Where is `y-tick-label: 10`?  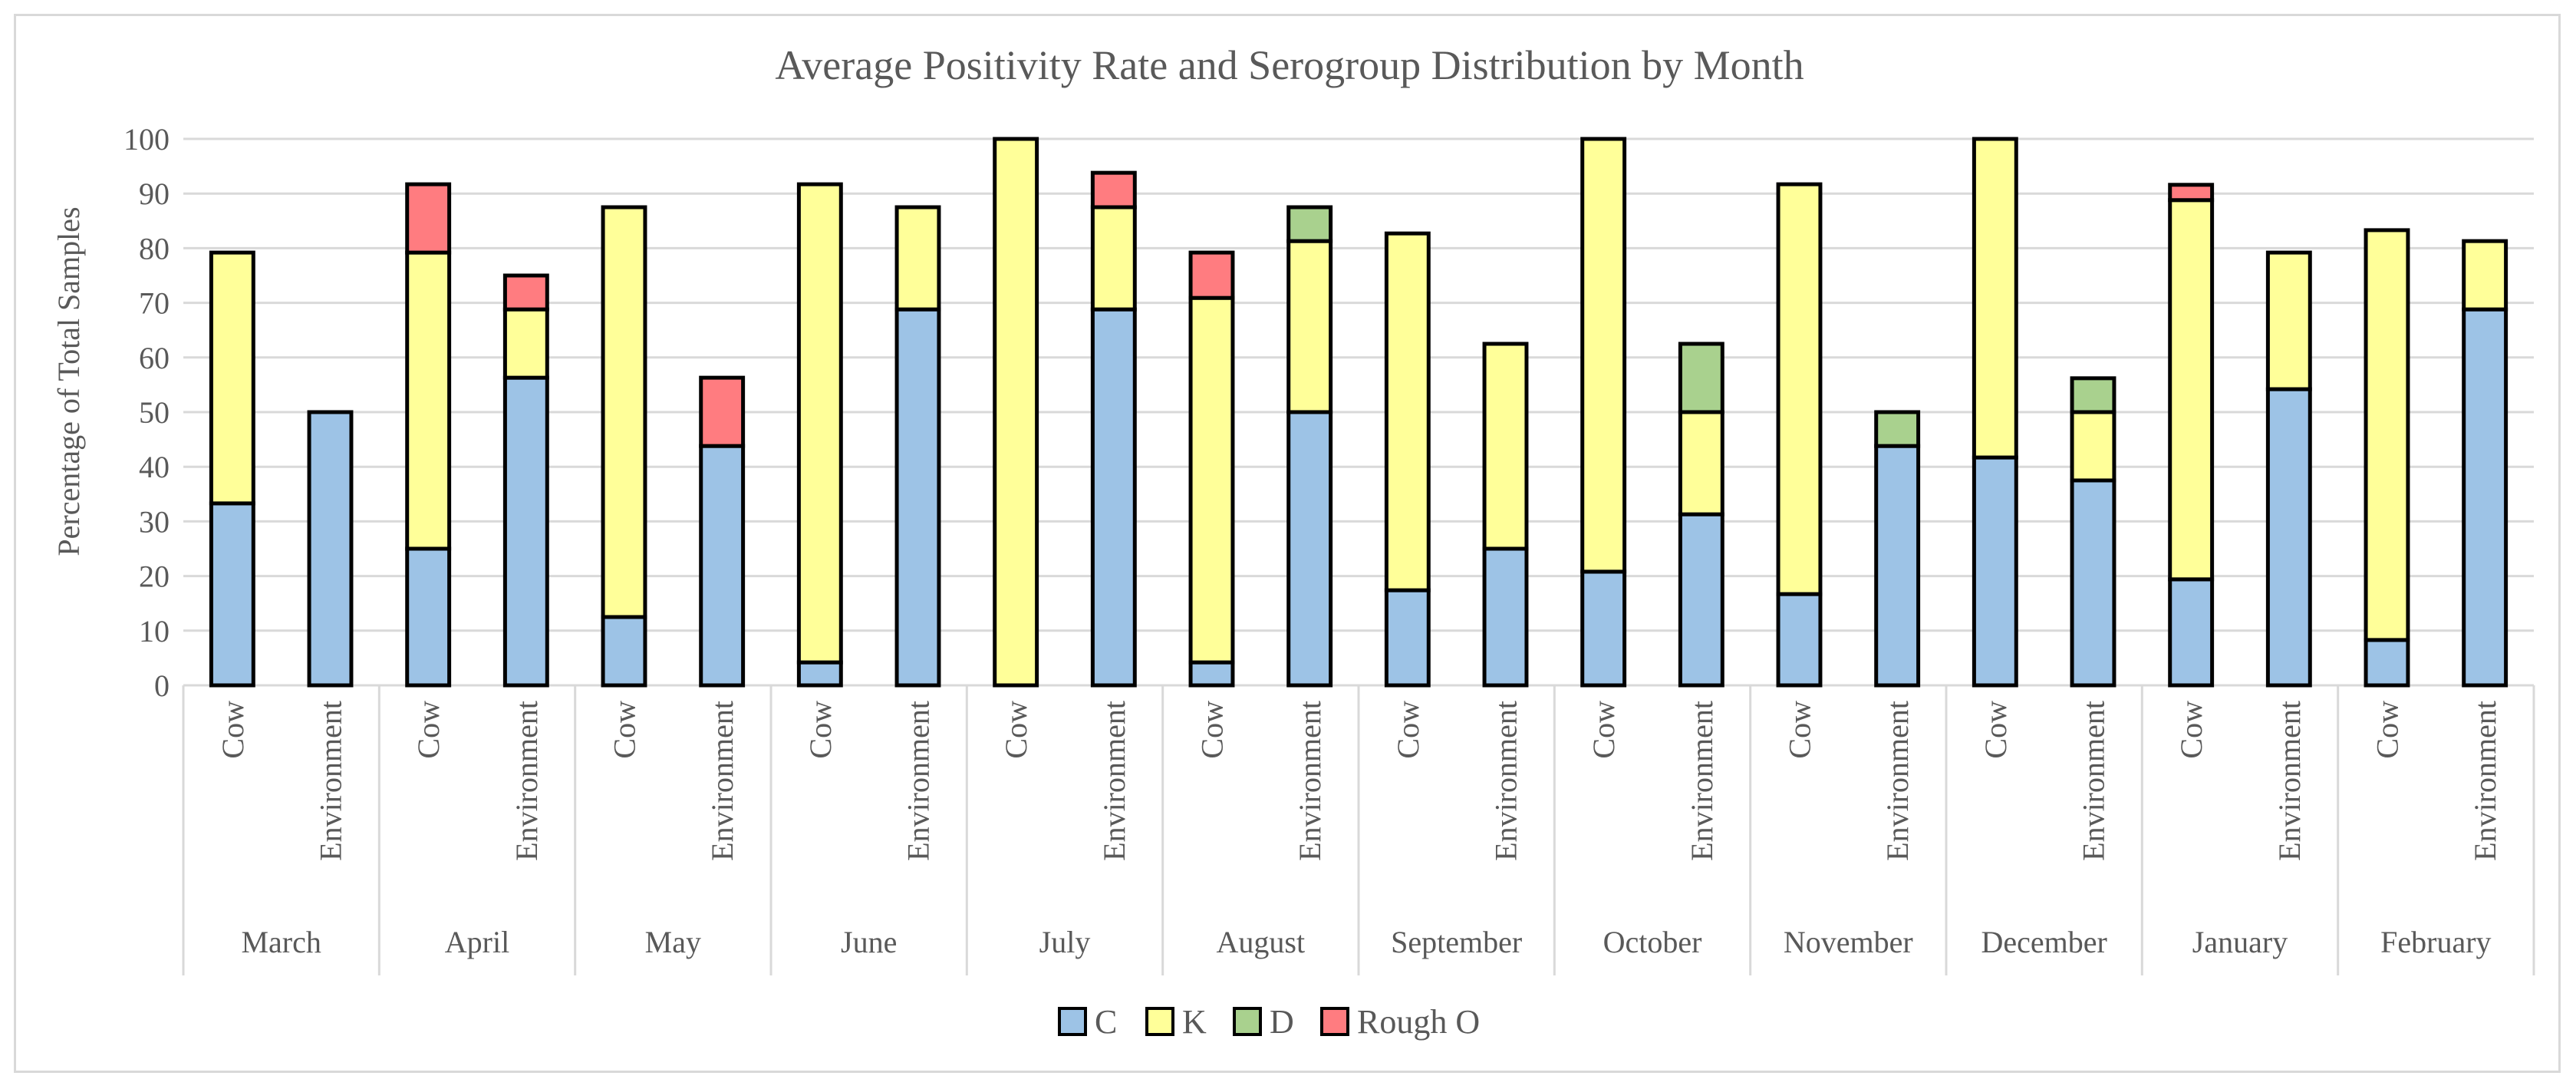
y-tick-label: 10 is located at coordinates (154, 631).